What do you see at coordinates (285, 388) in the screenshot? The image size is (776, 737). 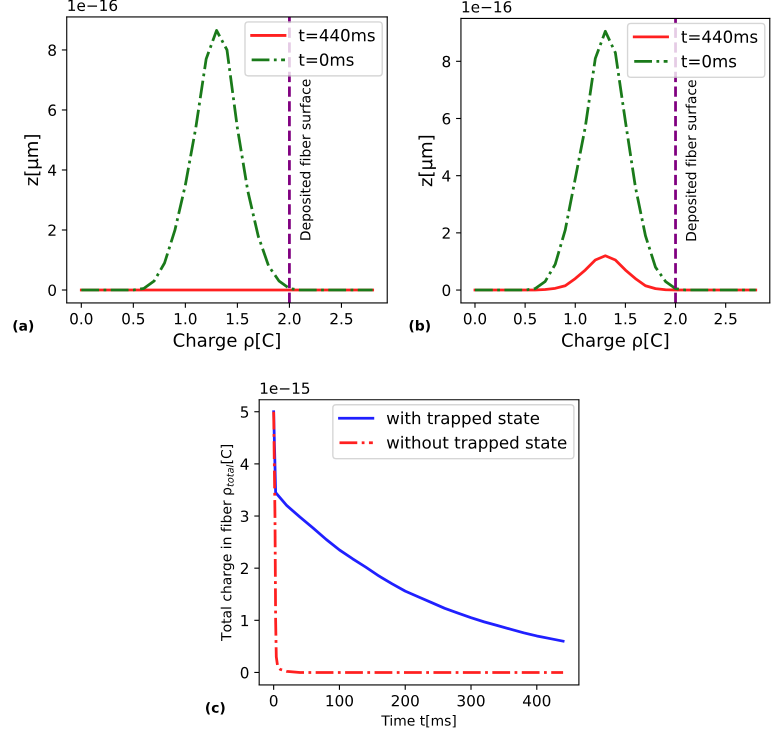 I see `text: 1e−15` at bounding box center [285, 388].